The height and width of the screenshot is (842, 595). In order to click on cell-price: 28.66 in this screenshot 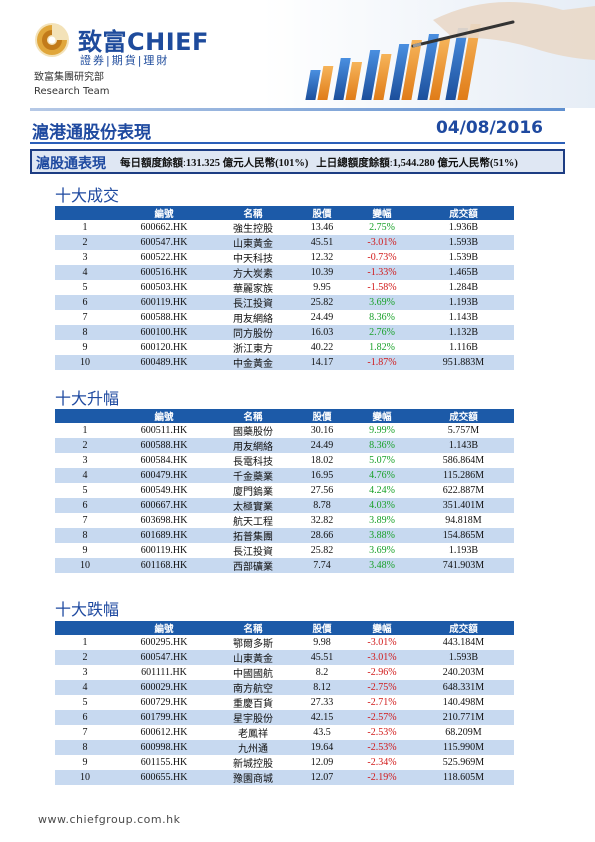, I will do `click(322, 535)`.